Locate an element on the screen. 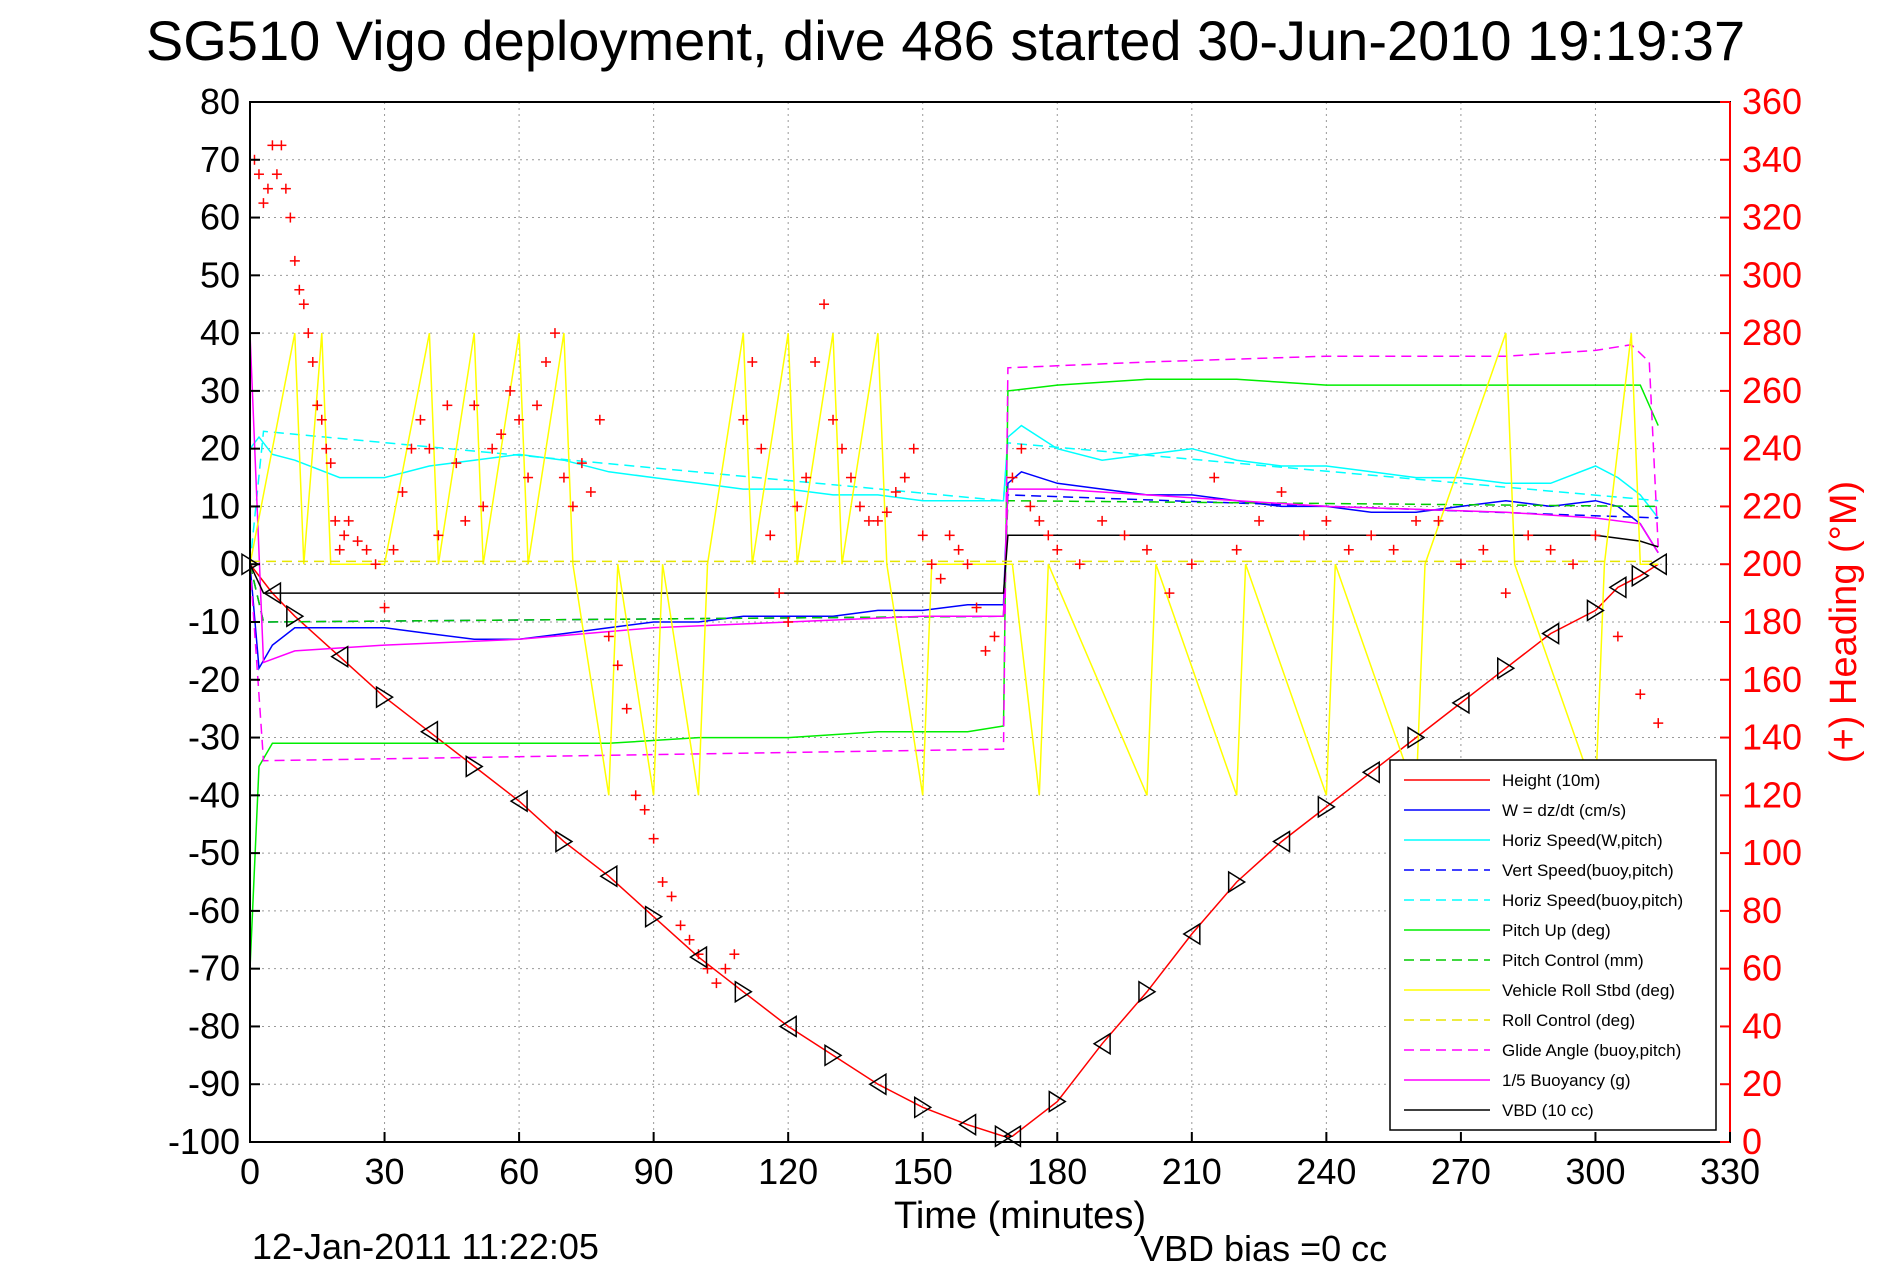  legend-label: Horiz Speed(W,pitch) is located at coordinates (1582, 840).